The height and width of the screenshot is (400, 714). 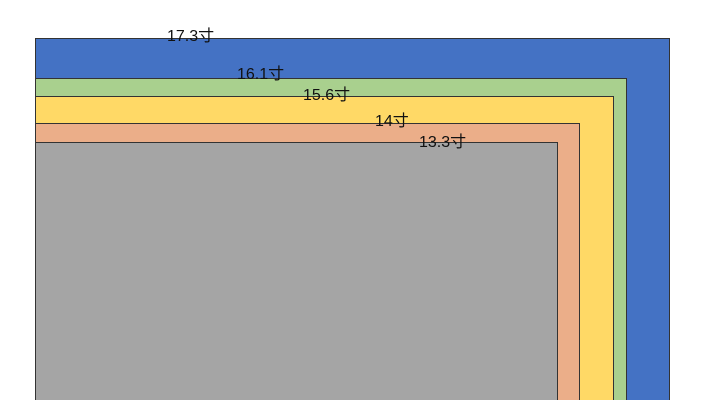 What do you see at coordinates (392, 121) in the screenshot?
I see `screen-label: 14寸` at bounding box center [392, 121].